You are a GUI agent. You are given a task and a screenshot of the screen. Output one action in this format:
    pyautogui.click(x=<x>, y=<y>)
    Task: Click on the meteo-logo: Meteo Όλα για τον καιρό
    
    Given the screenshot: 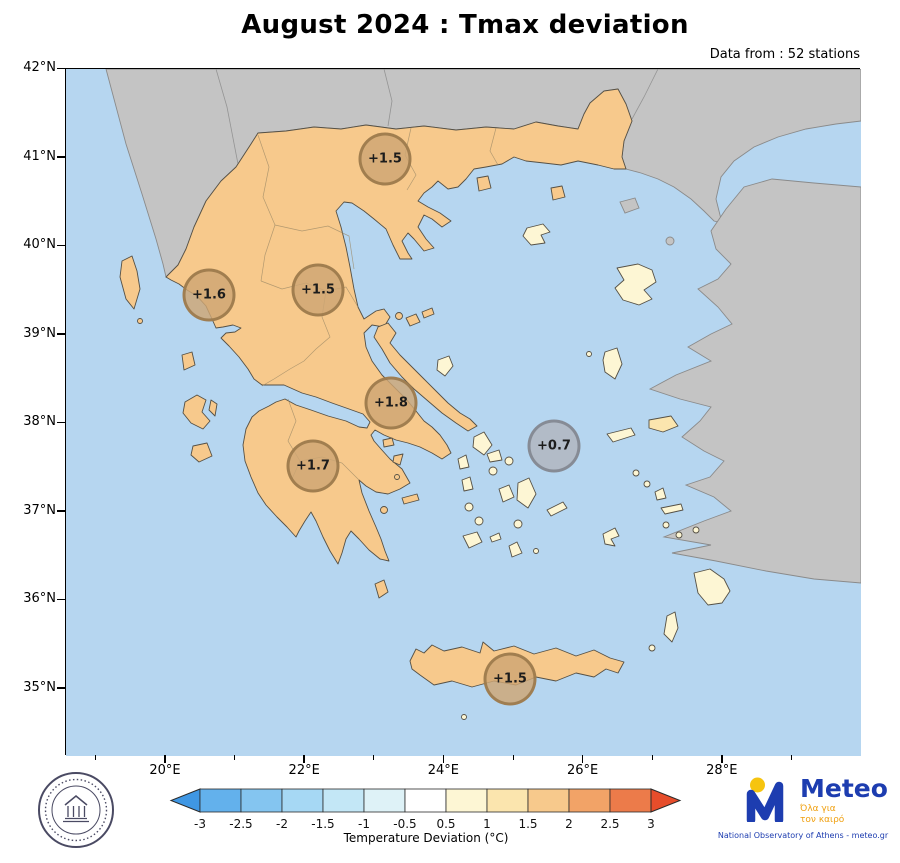 What is the action you would take?
    pyautogui.click(x=816, y=801)
    